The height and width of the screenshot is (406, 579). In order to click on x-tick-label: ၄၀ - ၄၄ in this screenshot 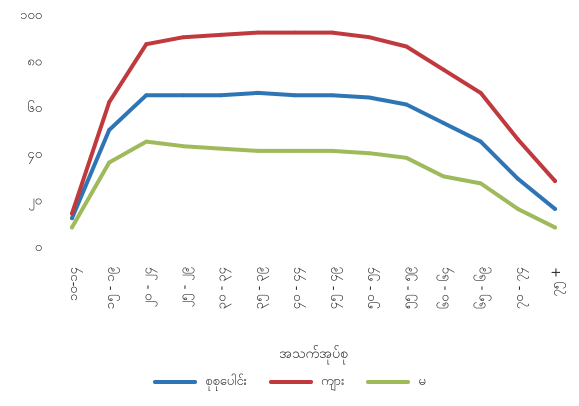, I will do `click(297, 287)`.